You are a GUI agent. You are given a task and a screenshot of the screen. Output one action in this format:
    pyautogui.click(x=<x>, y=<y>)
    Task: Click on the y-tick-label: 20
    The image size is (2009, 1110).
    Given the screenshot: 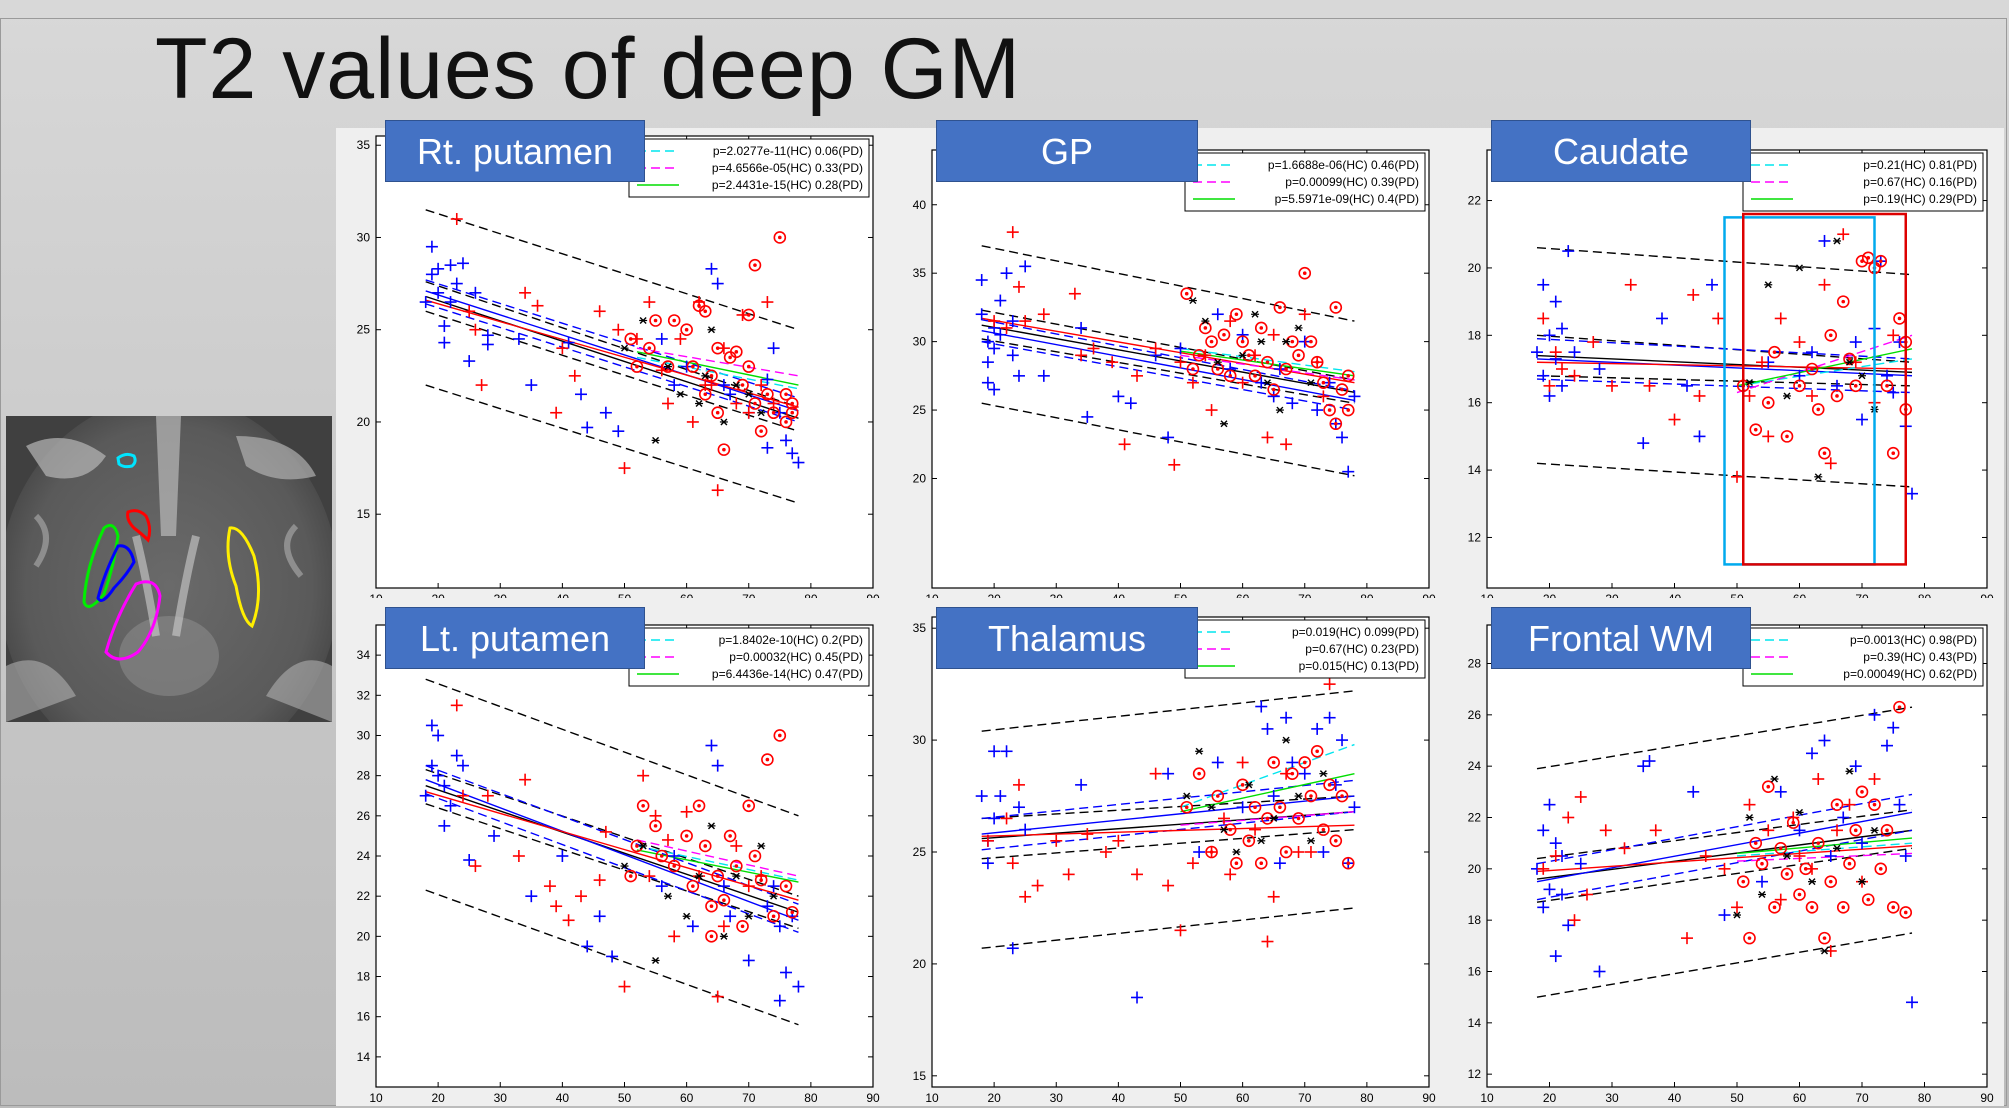 What is the action you would take?
    pyautogui.click(x=920, y=964)
    